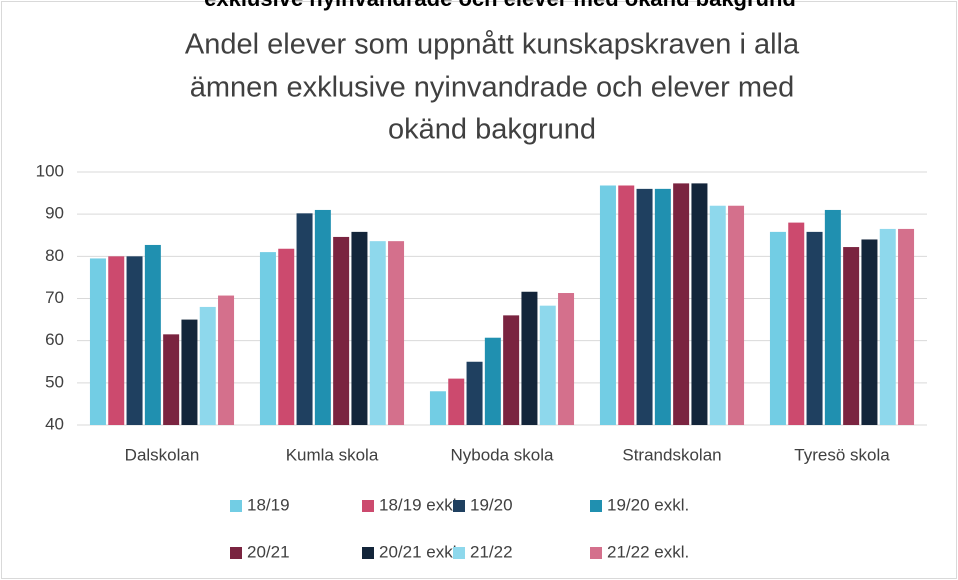  Describe the element at coordinates (54, 423) in the screenshot. I see `y-tick-label: 40` at that location.